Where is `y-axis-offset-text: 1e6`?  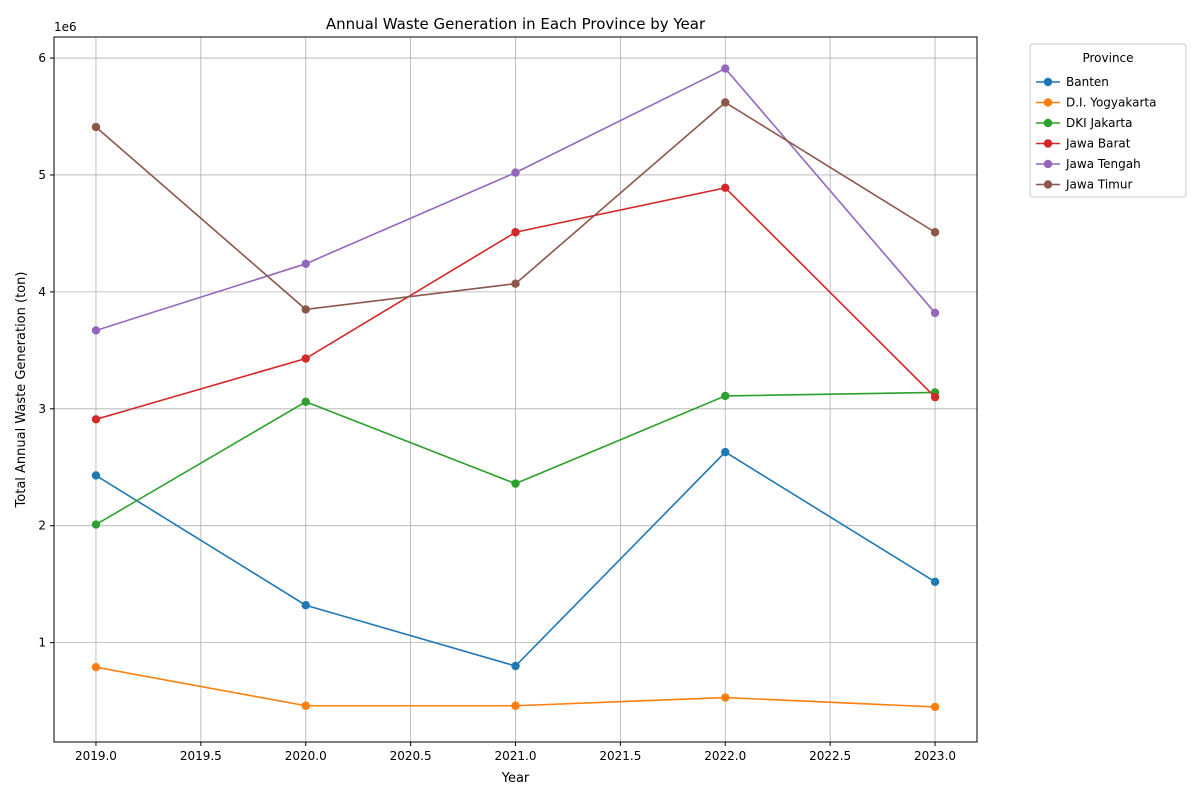 y-axis-offset-text: 1e6 is located at coordinates (65, 27).